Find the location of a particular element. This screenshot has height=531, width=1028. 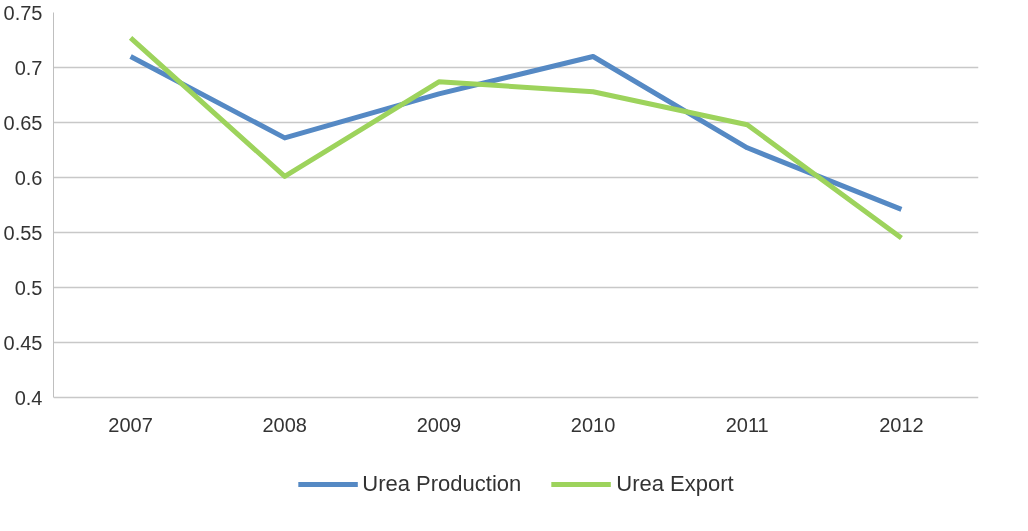

legend-label: Urea Production is located at coordinates (442, 484).